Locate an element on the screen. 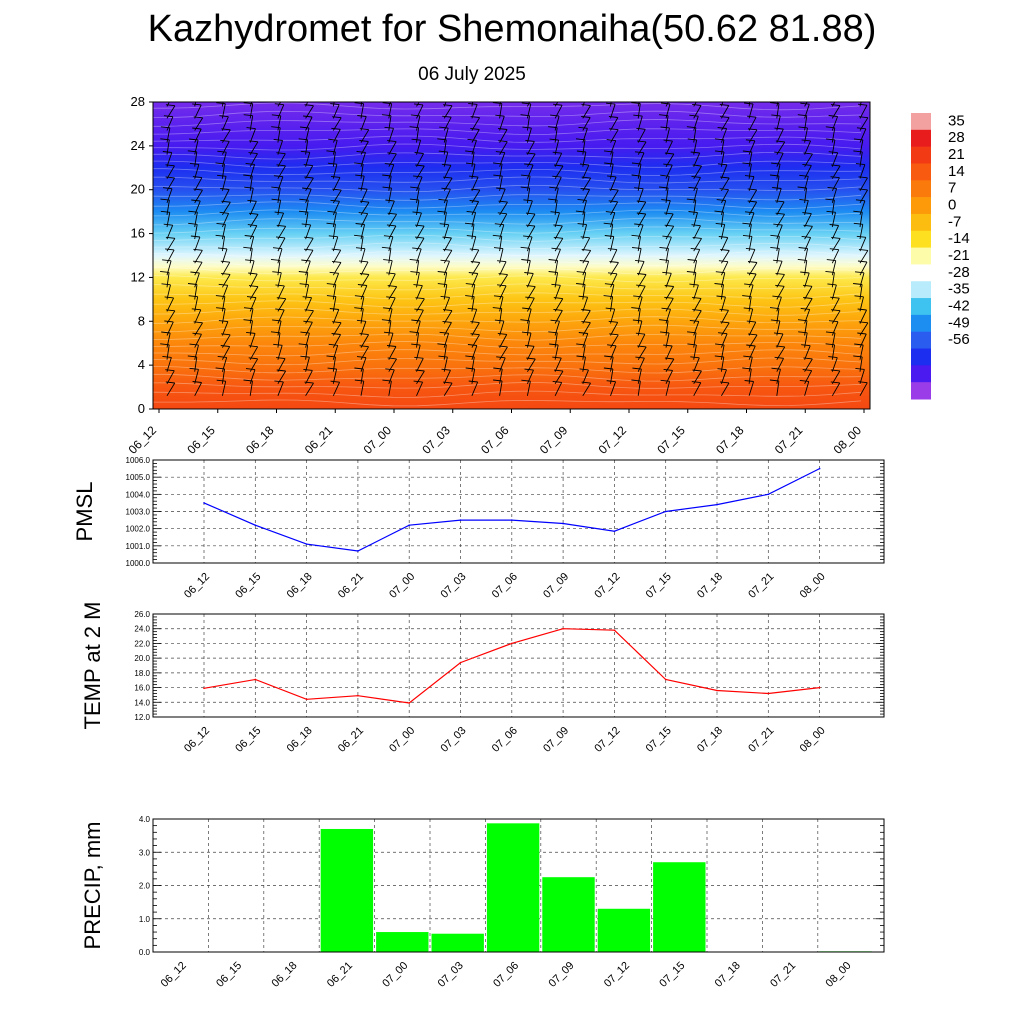 This screenshot has height=1024, width=1024. xtick-label: 07_12 is located at coordinates (607, 586).